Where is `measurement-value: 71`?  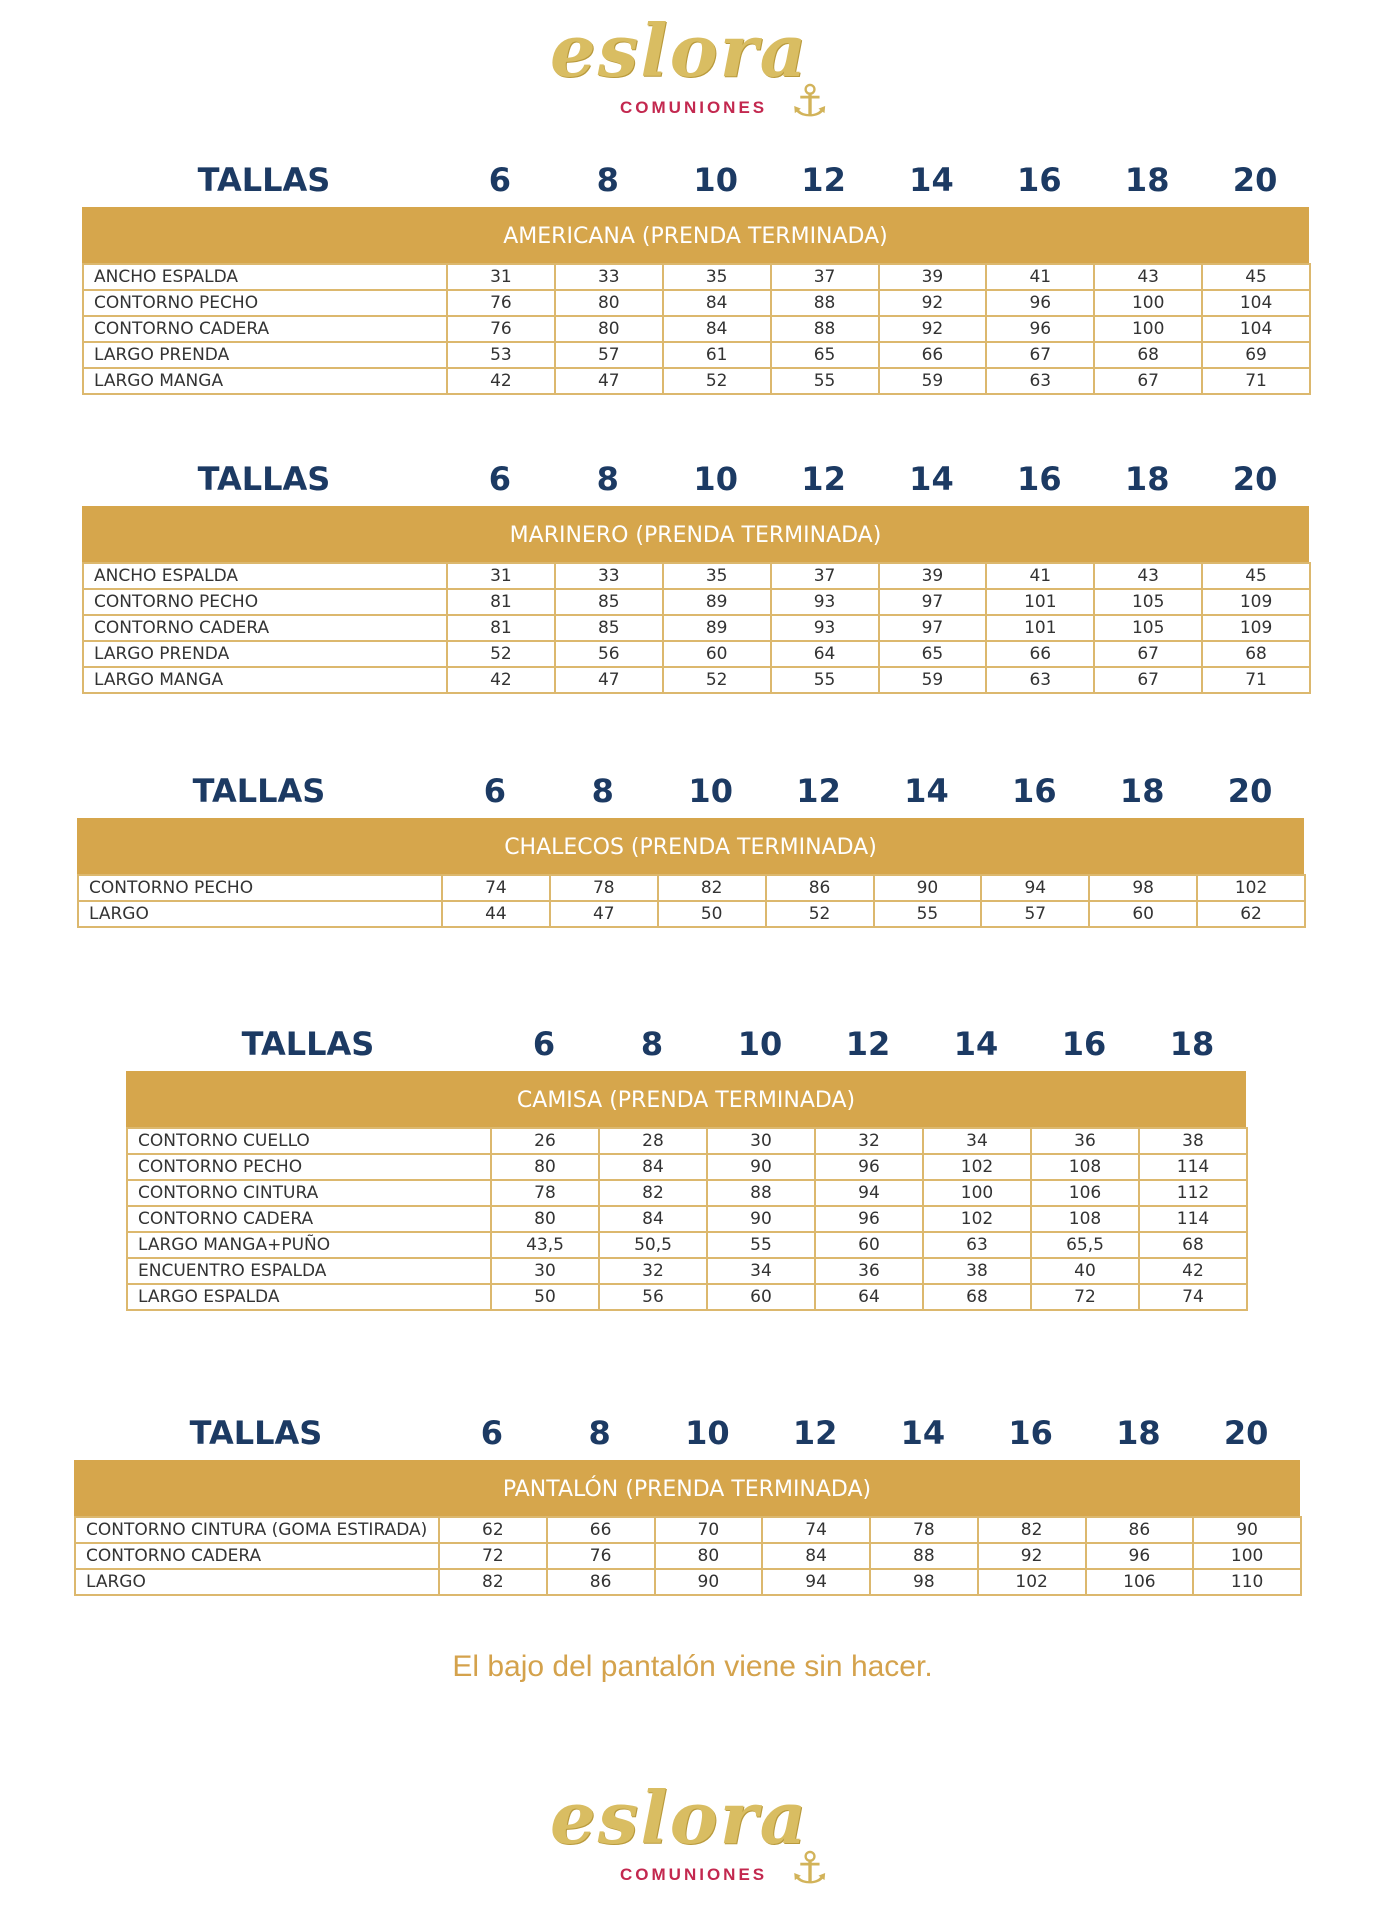
measurement-value: 71 is located at coordinates (1256, 680).